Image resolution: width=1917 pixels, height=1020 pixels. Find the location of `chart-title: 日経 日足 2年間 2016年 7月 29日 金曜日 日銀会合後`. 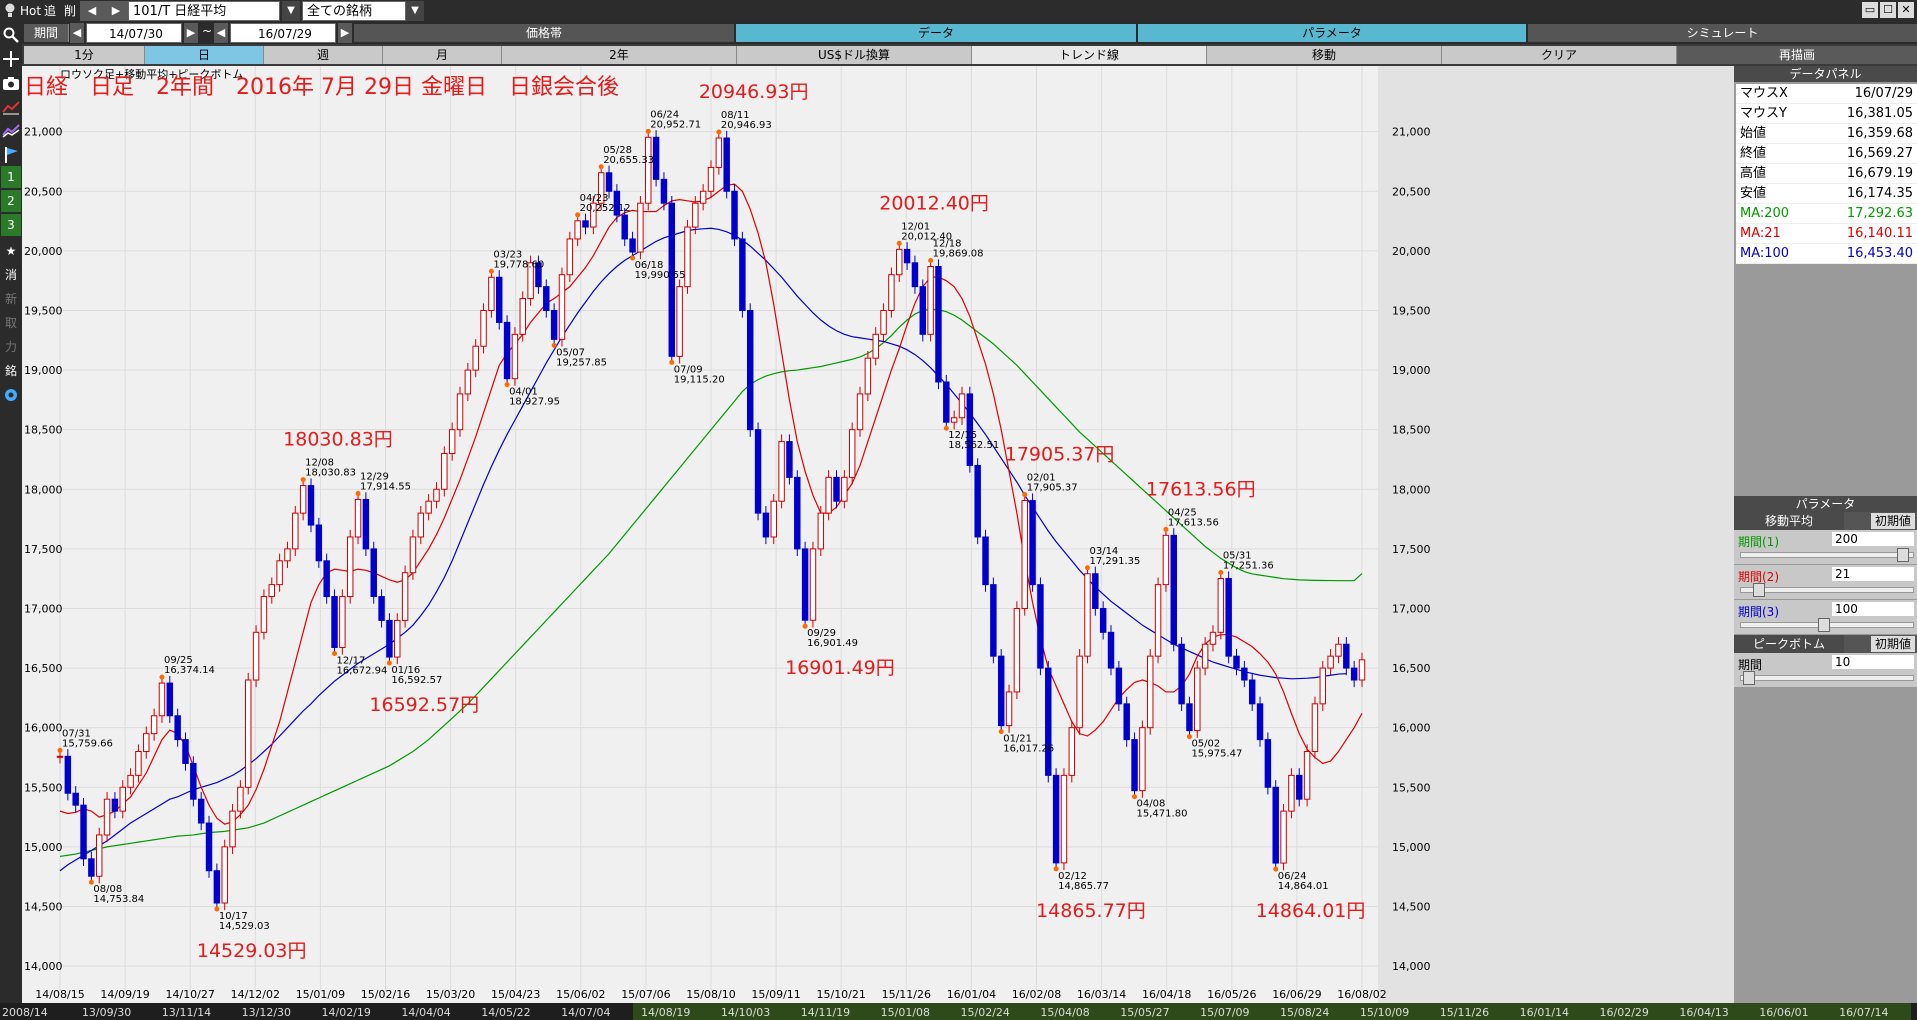

chart-title: 日経 日足 2年間 2016年 7月 29日 金曜日 日銀会合後 is located at coordinates (321, 87).